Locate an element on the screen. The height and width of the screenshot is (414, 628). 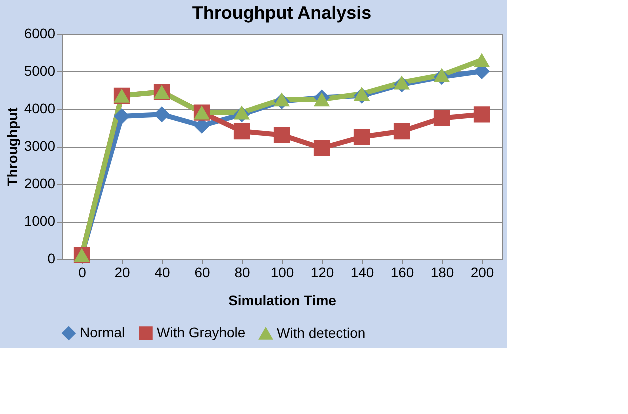
legend-label: Normal is located at coordinates (103, 332).